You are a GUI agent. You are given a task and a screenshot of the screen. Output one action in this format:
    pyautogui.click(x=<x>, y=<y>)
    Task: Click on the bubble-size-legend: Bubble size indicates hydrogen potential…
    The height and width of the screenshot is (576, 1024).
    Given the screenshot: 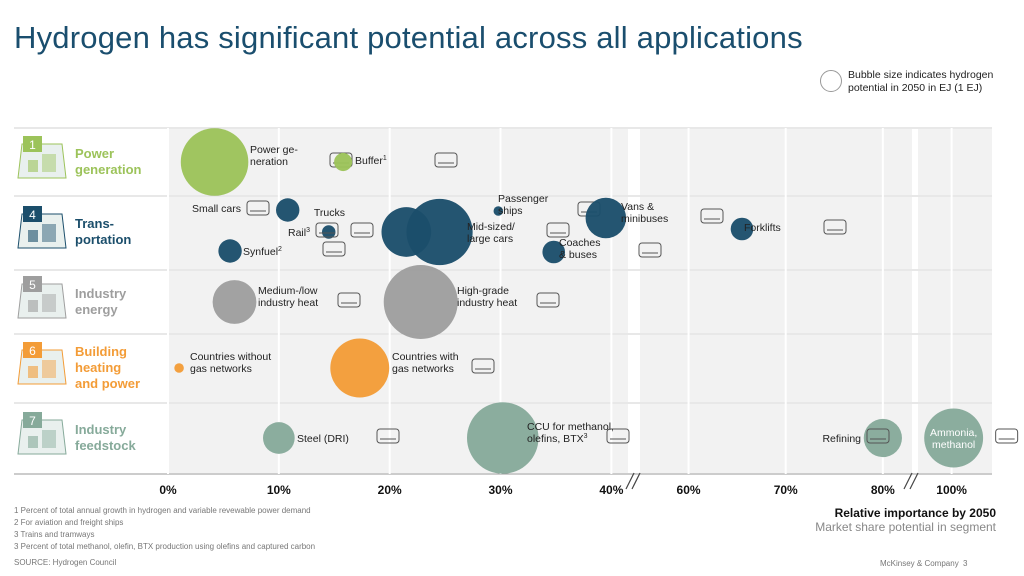 What is the action you would take?
    pyautogui.click(x=920, y=84)
    